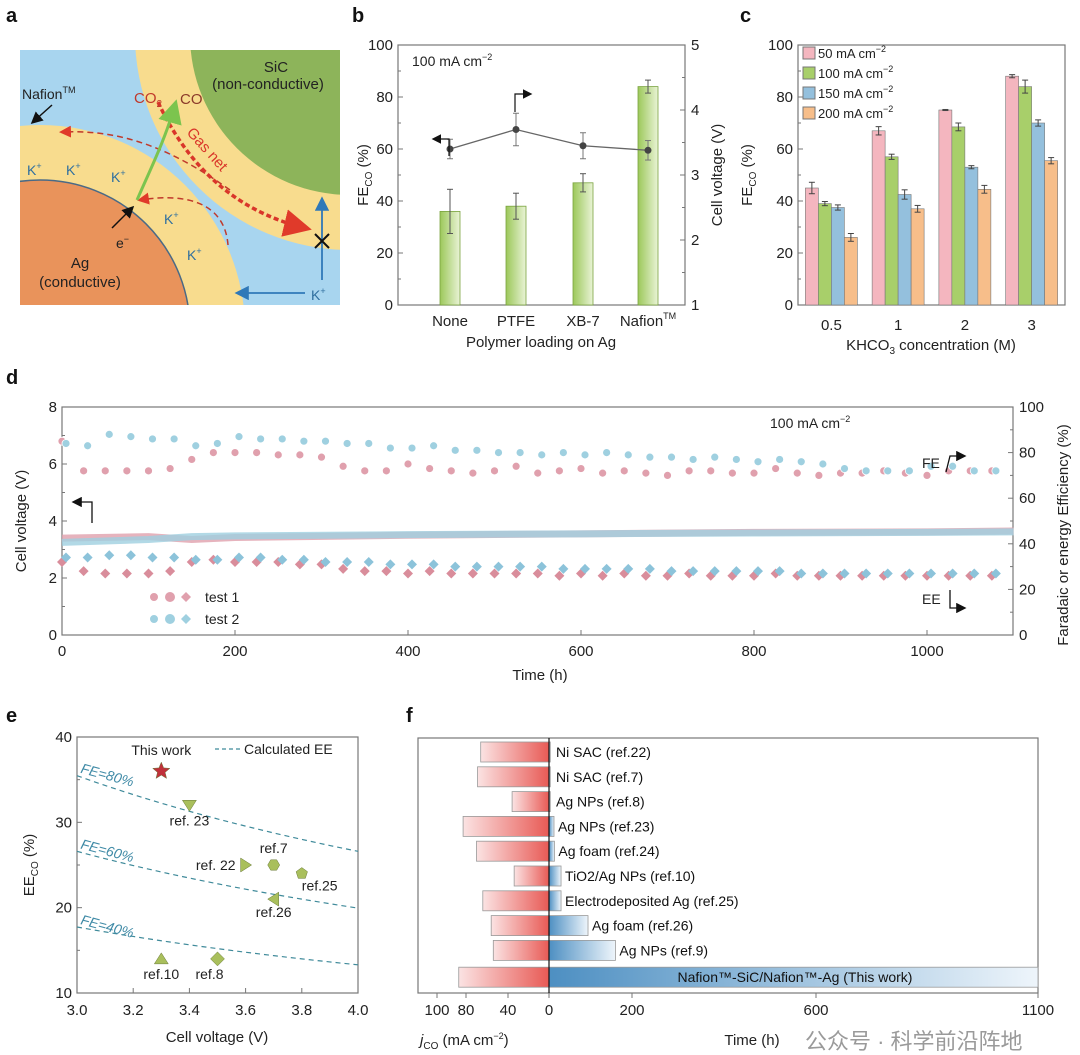 The width and height of the screenshot is (1080, 1055). Describe the element at coordinates (158, 150) in the screenshot. I see `co-product-arrow` at that location.